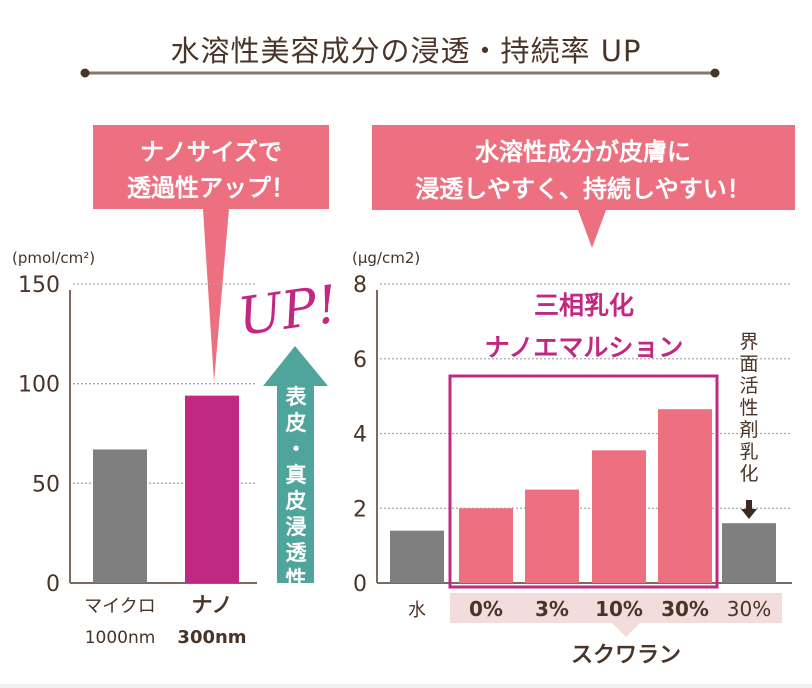 This screenshot has width=812, height=688. Describe the element at coordinates (584, 347) in the screenshot. I see `box-label-line2: ナノエマルション` at that location.